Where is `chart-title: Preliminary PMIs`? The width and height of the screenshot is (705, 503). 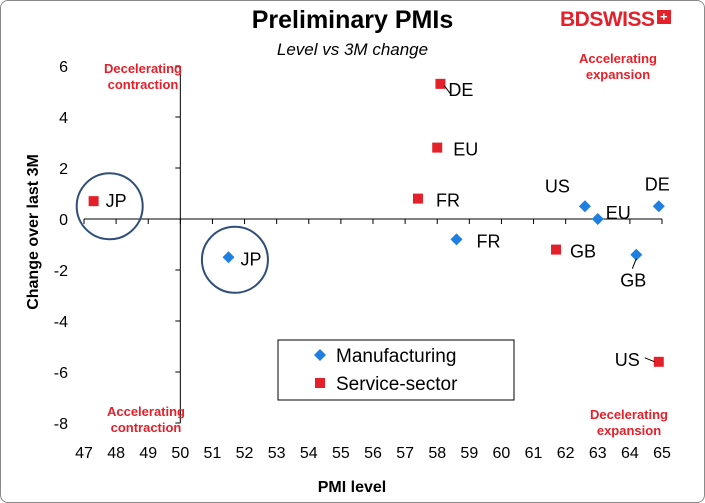
chart-title: Preliminary PMIs is located at coordinates (352, 20).